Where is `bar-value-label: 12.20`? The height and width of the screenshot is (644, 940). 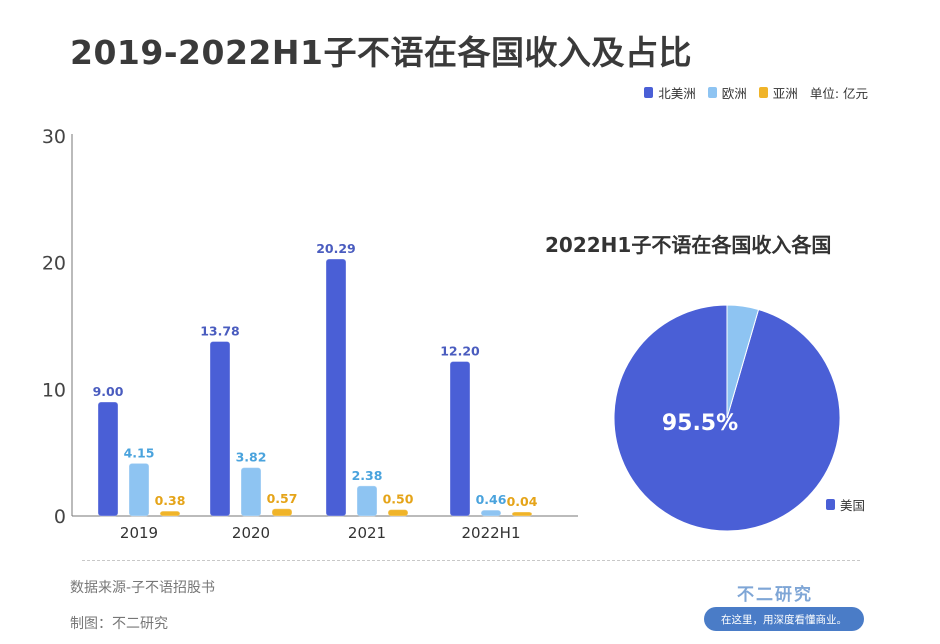 bar-value-label: 12.20 is located at coordinates (460, 350).